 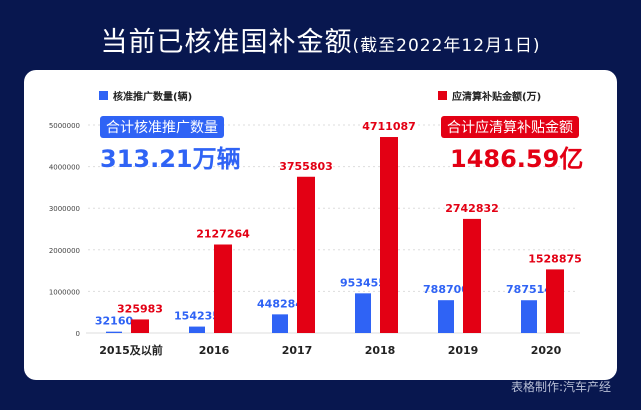 What do you see at coordinates (140, 308) in the screenshot?
I see `data-label: 325983` at bounding box center [140, 308].